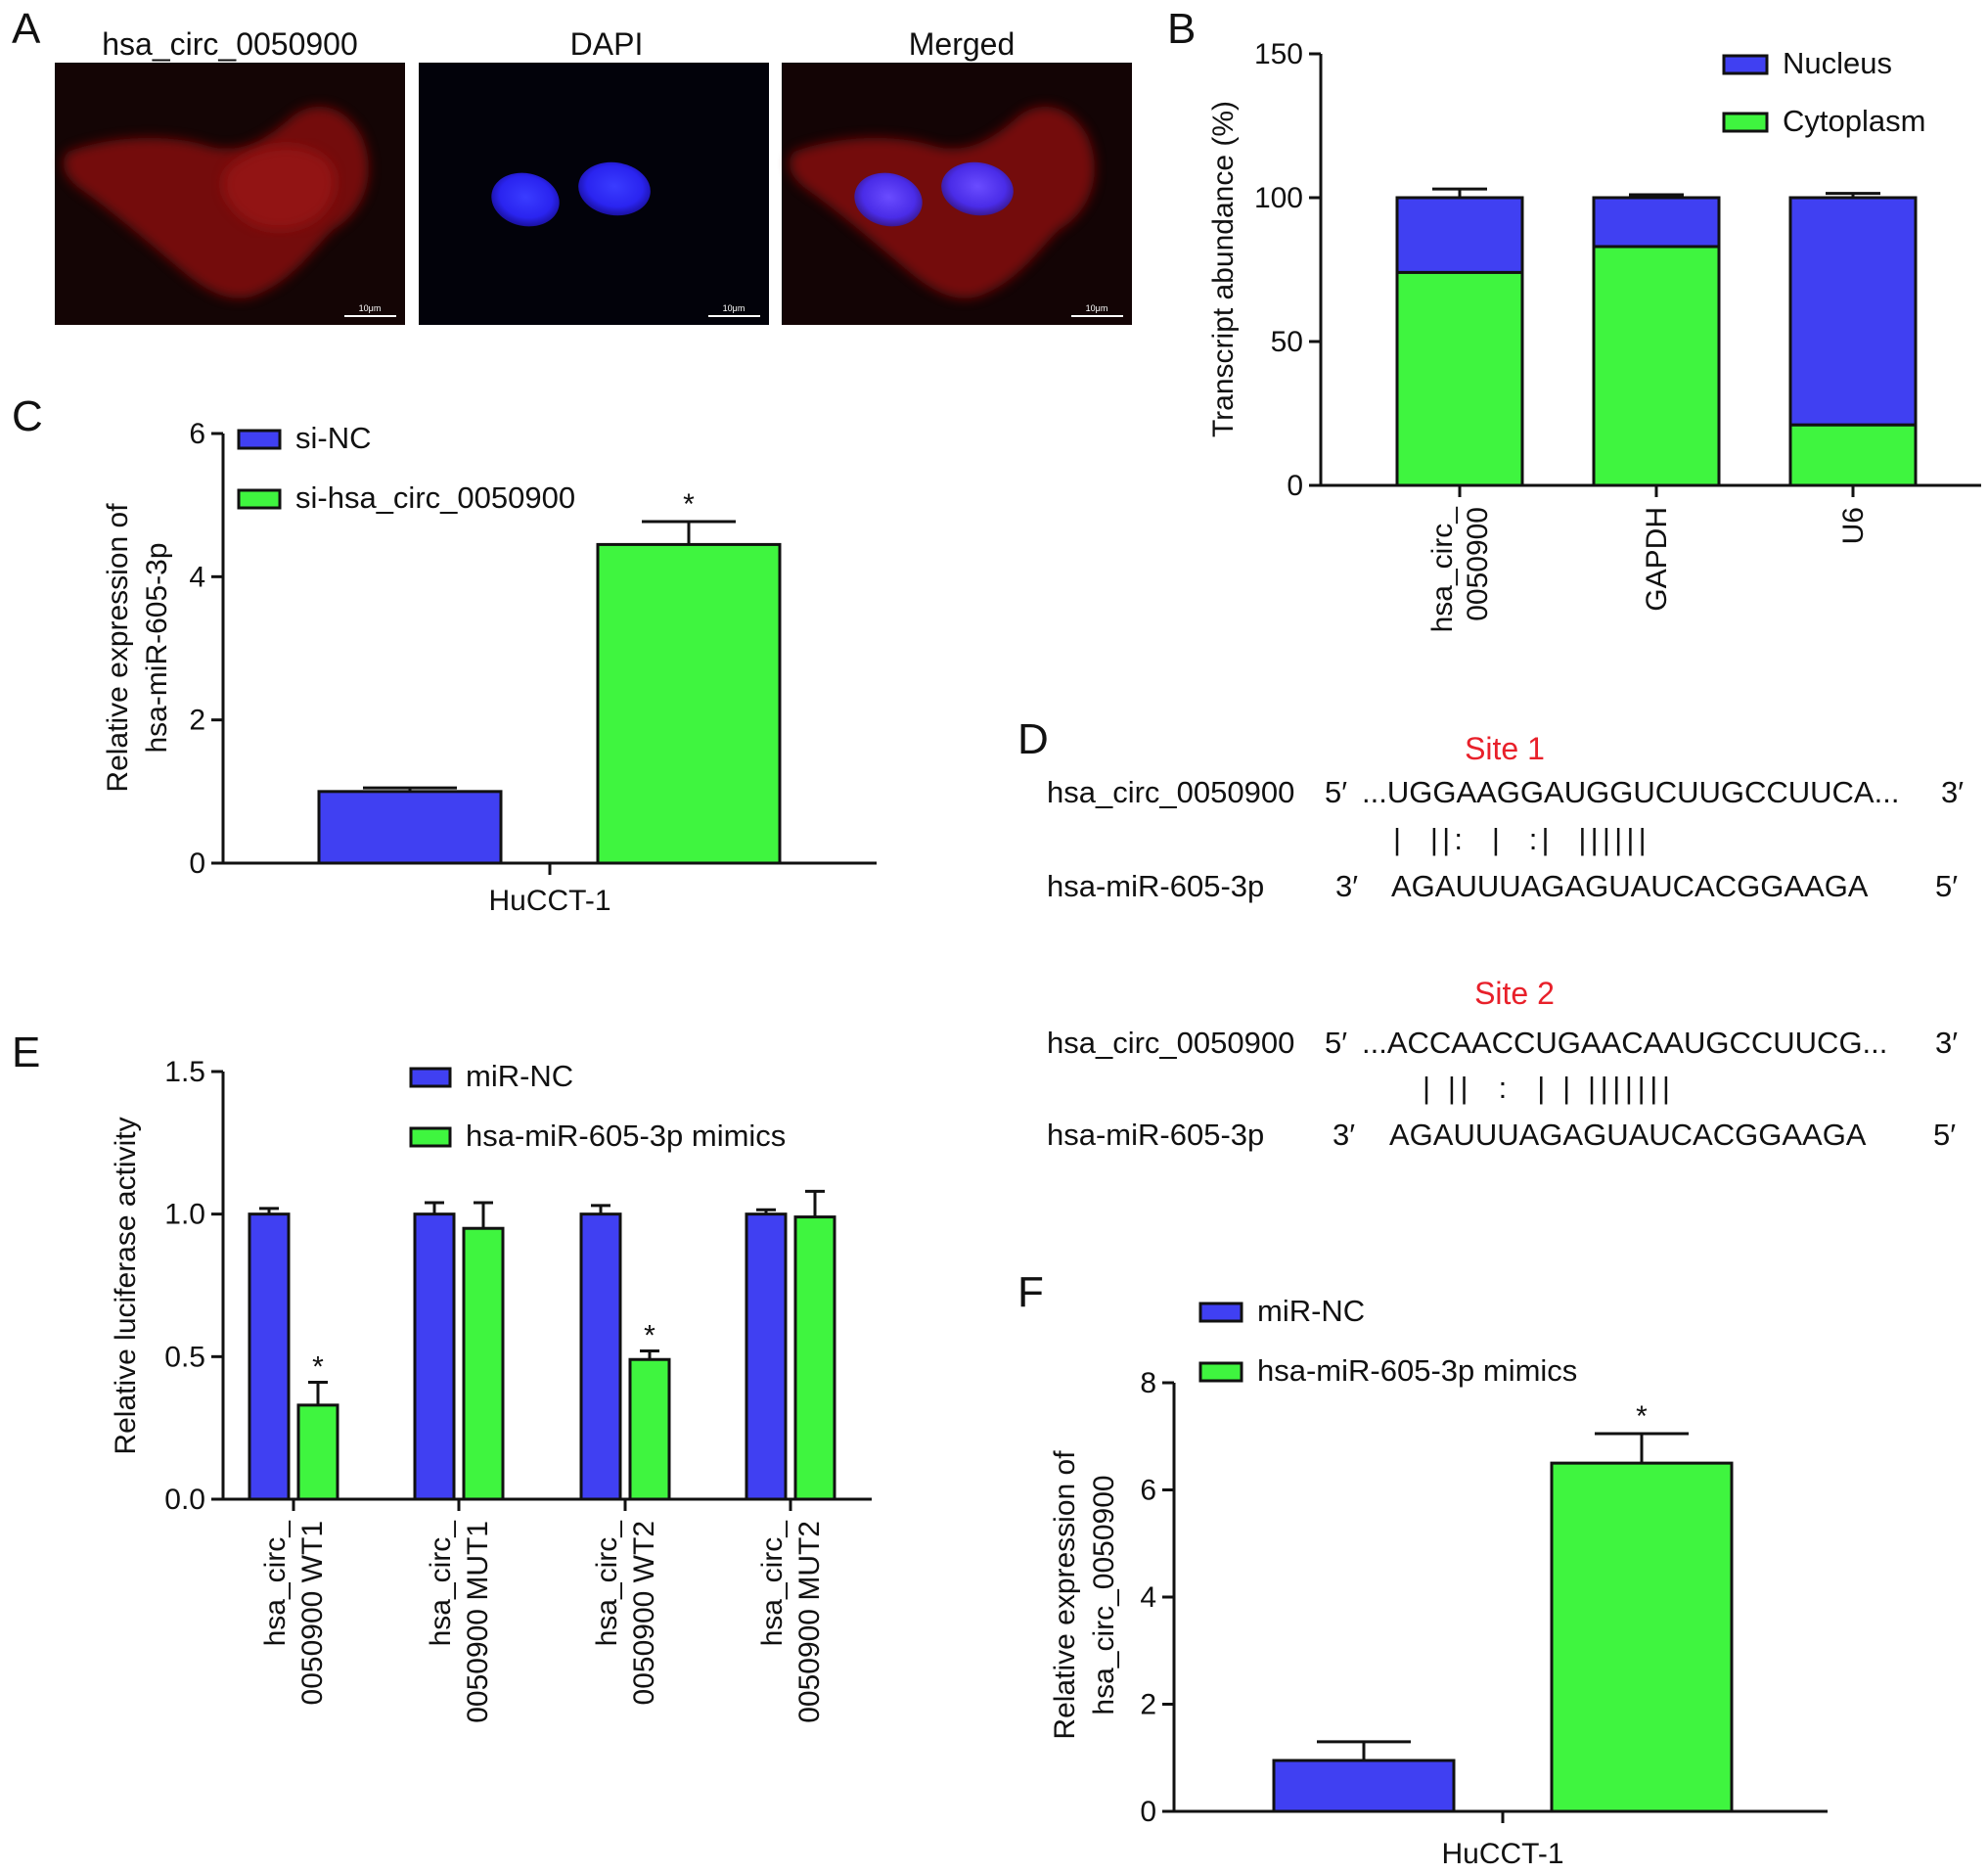 The image size is (1988, 1874). I want to click on bar-si-circ, so click(689, 703).